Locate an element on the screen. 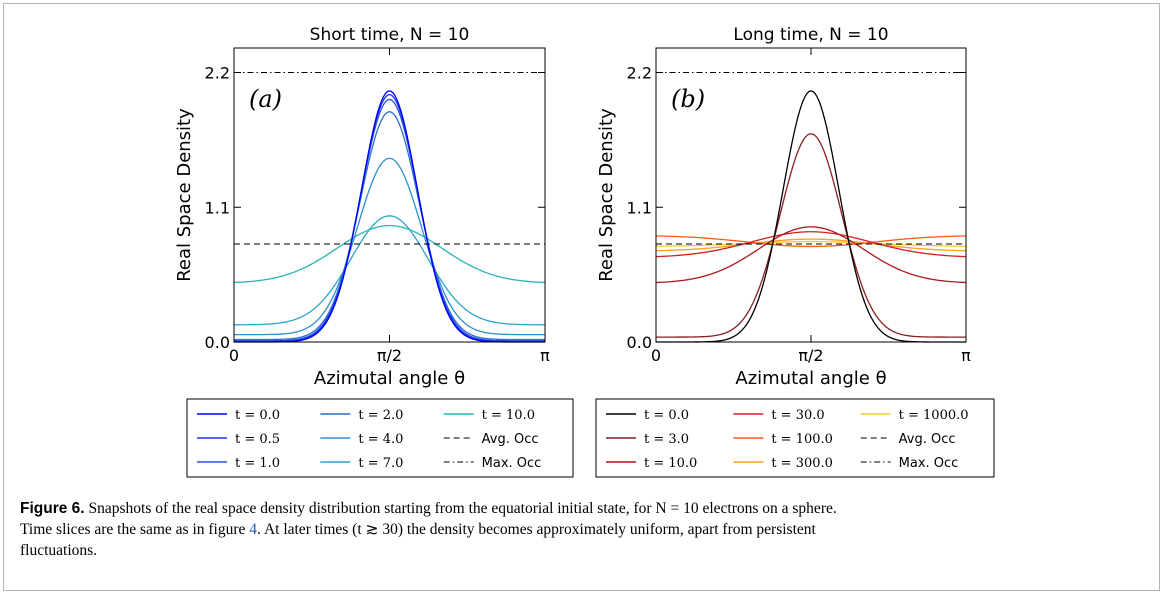  legend-item: t = 4.0 is located at coordinates (361, 439).